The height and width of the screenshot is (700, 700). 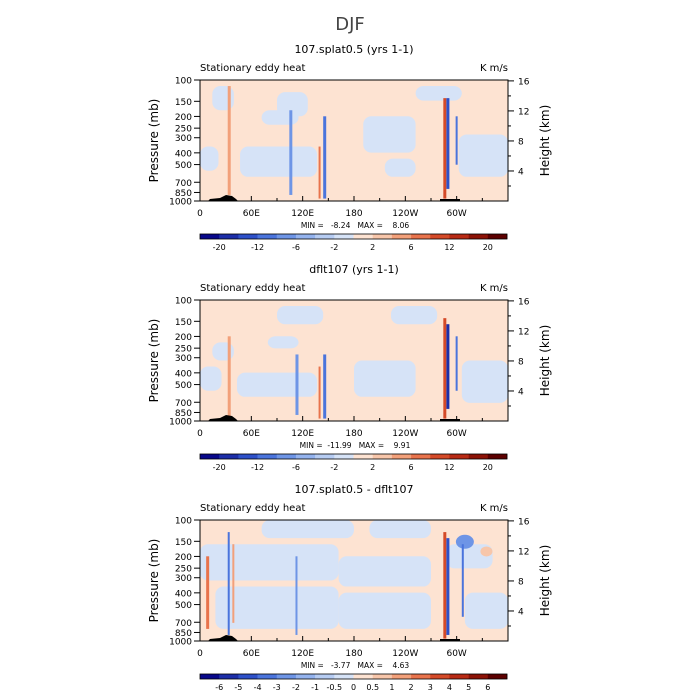 I want to click on panel-title: 107.splat0.5 (yrs 1-1), so click(x=353, y=49).